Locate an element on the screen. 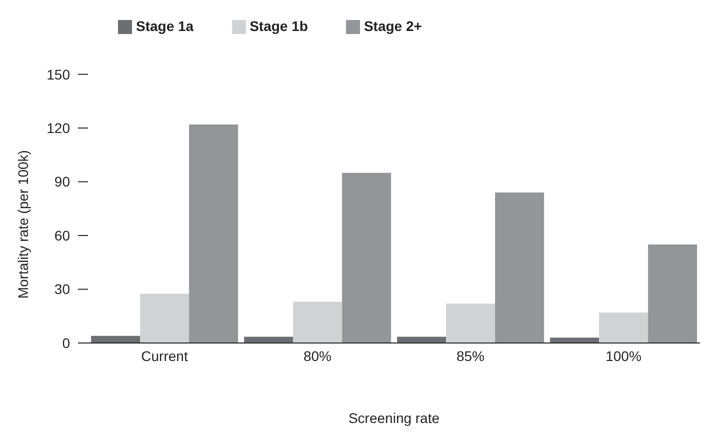  x-axis-title: Screening rate is located at coordinates (394, 418).